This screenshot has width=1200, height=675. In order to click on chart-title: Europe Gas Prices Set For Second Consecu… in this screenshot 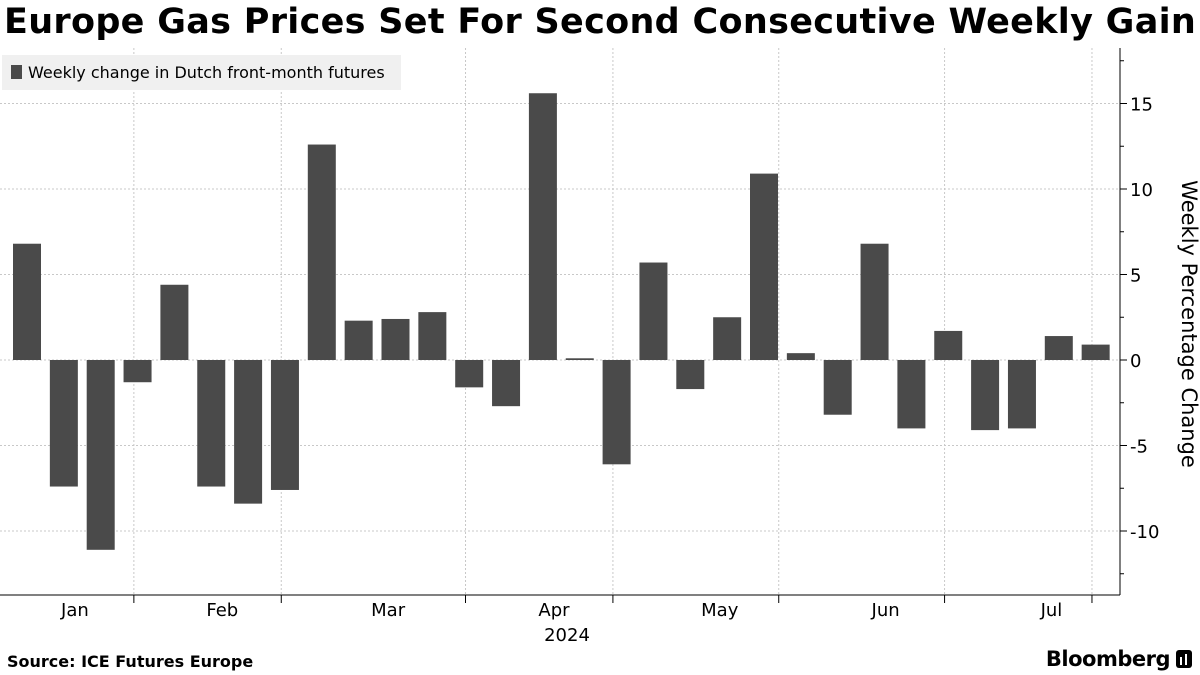, I will do `click(600, 22)`.